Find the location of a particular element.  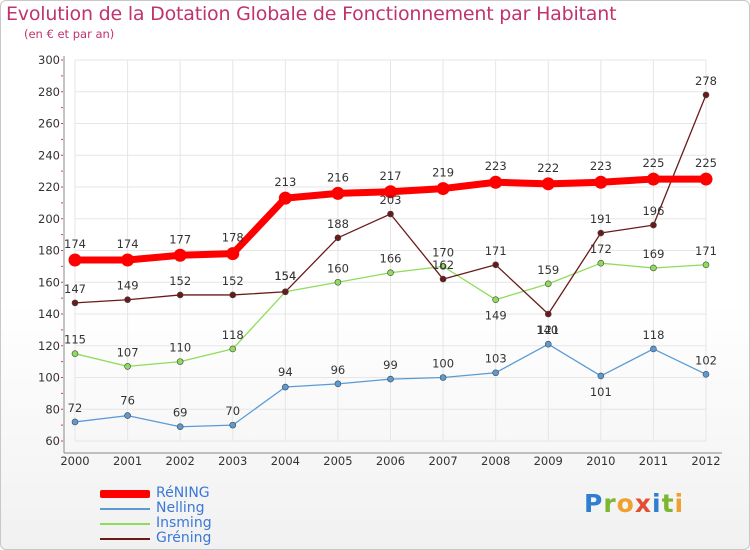

x-tick-label: 2004 is located at coordinates (285, 461).